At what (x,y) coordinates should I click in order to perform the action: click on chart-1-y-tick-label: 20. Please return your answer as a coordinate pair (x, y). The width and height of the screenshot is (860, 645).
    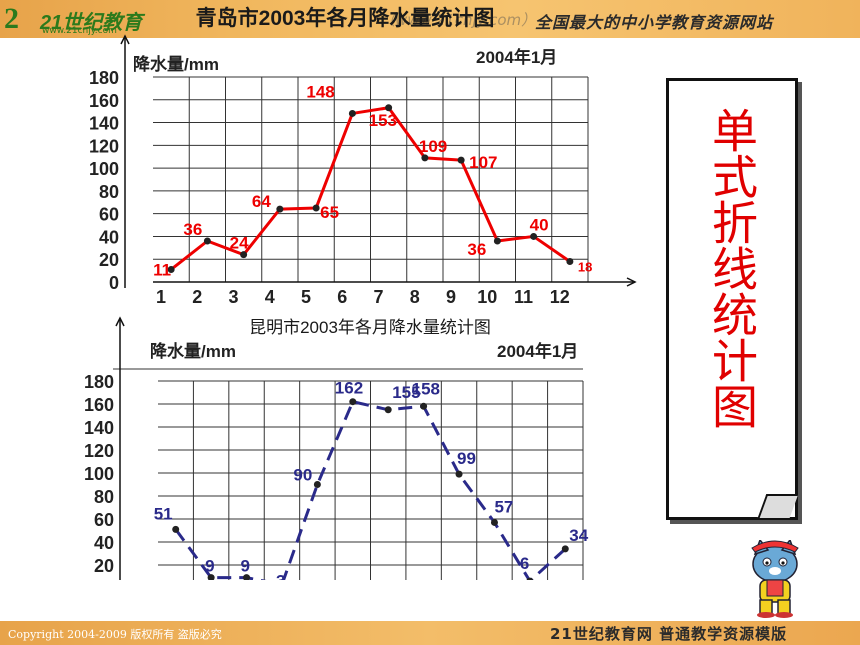
    Looking at the image, I should click on (109, 260).